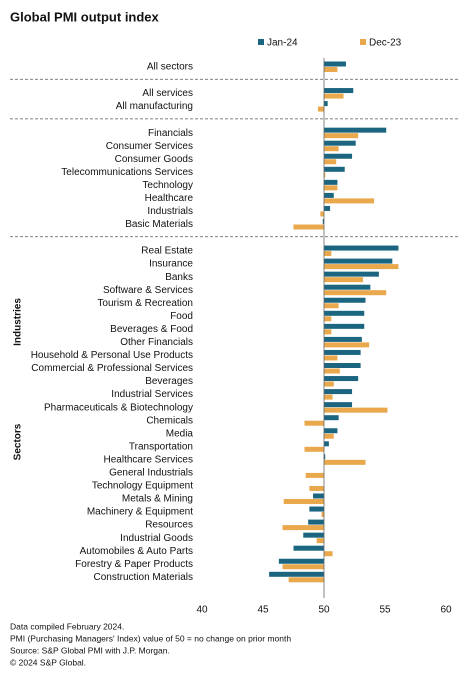  What do you see at coordinates (261, 42) in the screenshot?
I see `legend-swatch` at bounding box center [261, 42].